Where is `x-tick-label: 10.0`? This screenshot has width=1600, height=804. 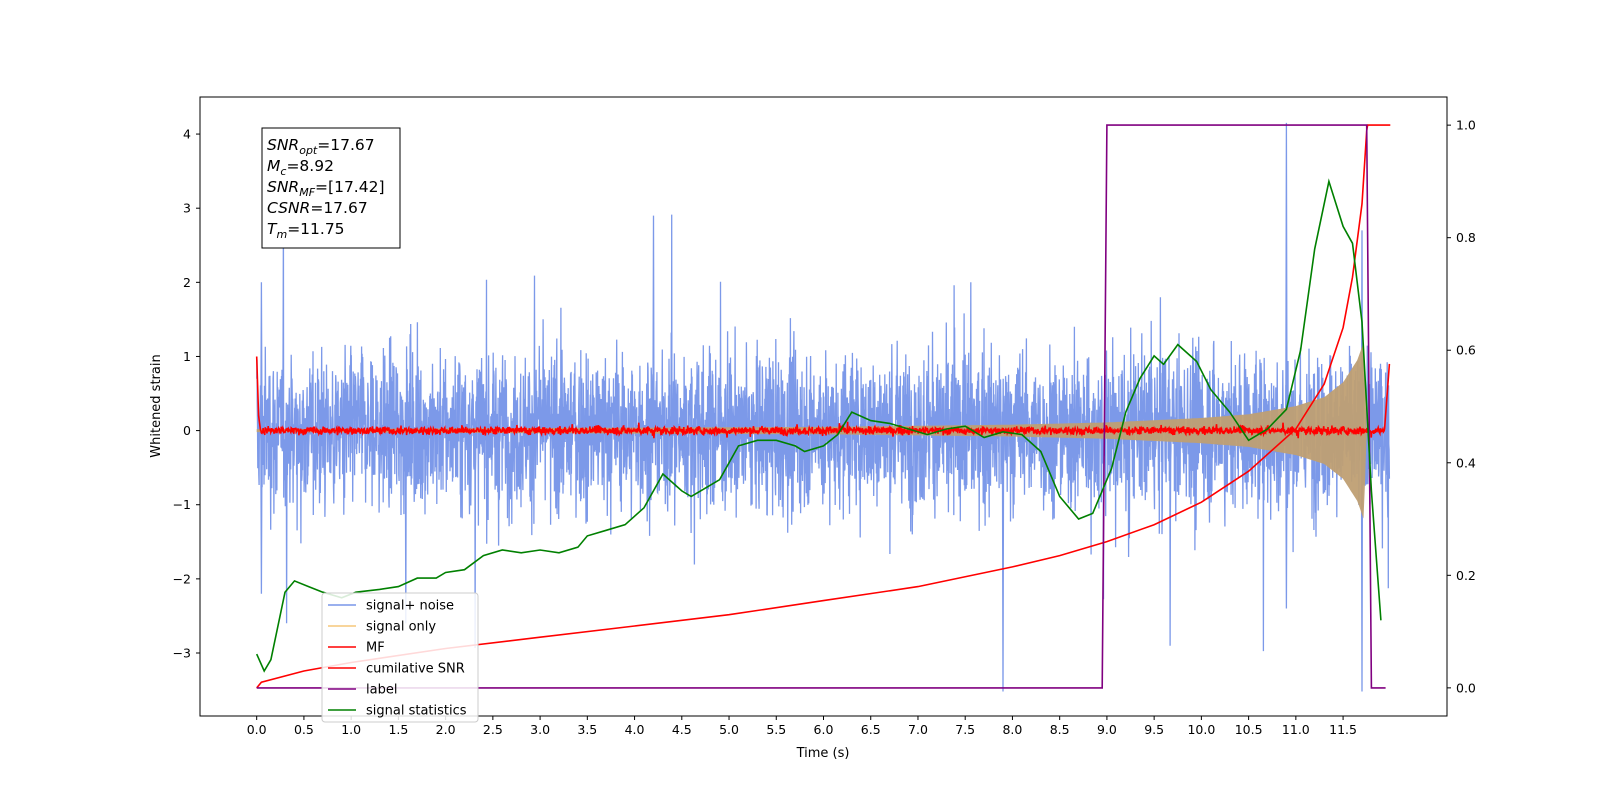 x-tick-label: 10.0 is located at coordinates (1201, 729).